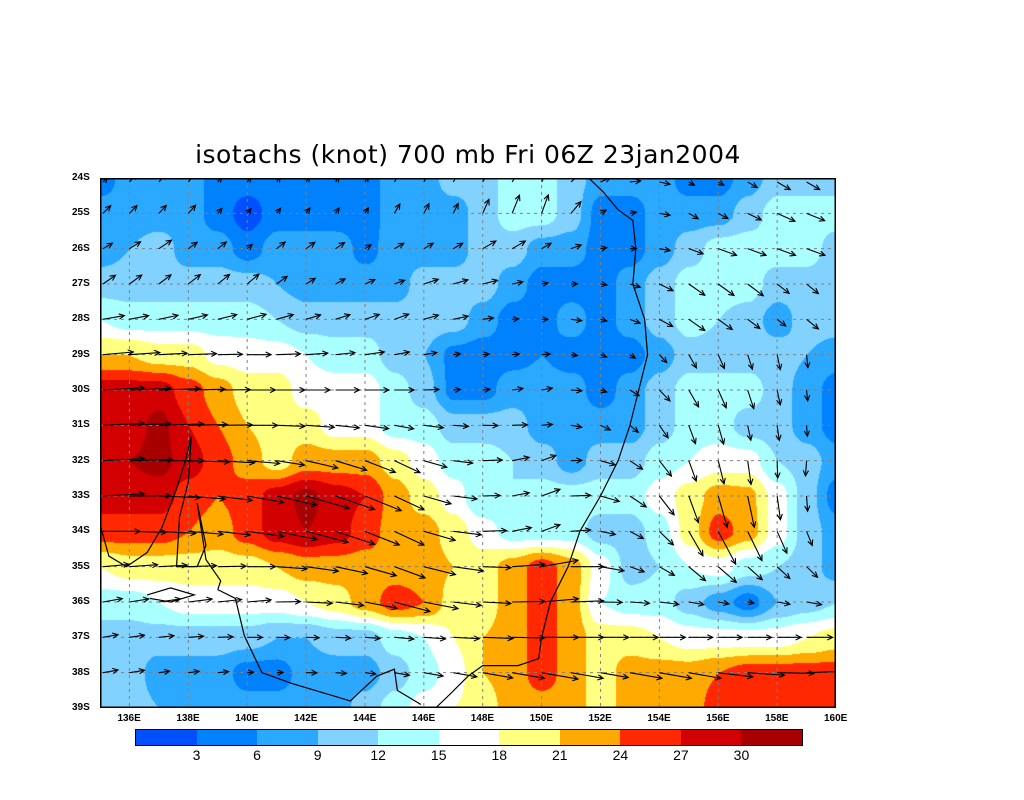 This screenshot has width=1024, height=800. I want to click on latitude-tick-label: 29S, so click(81, 354).